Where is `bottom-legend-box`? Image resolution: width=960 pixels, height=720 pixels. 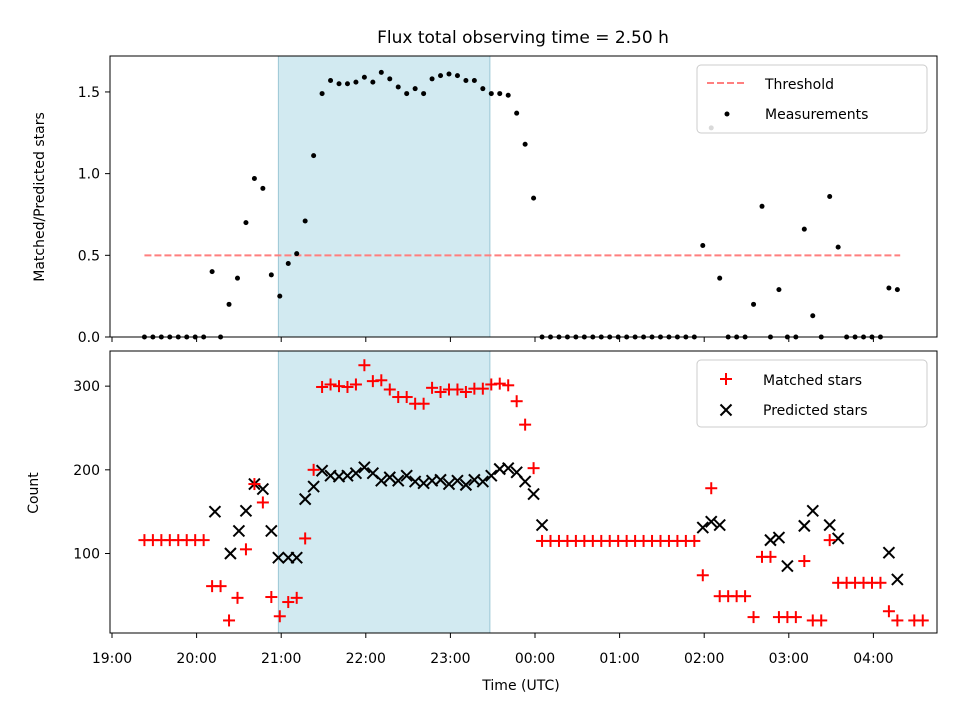 bottom-legend-box is located at coordinates (812, 393).